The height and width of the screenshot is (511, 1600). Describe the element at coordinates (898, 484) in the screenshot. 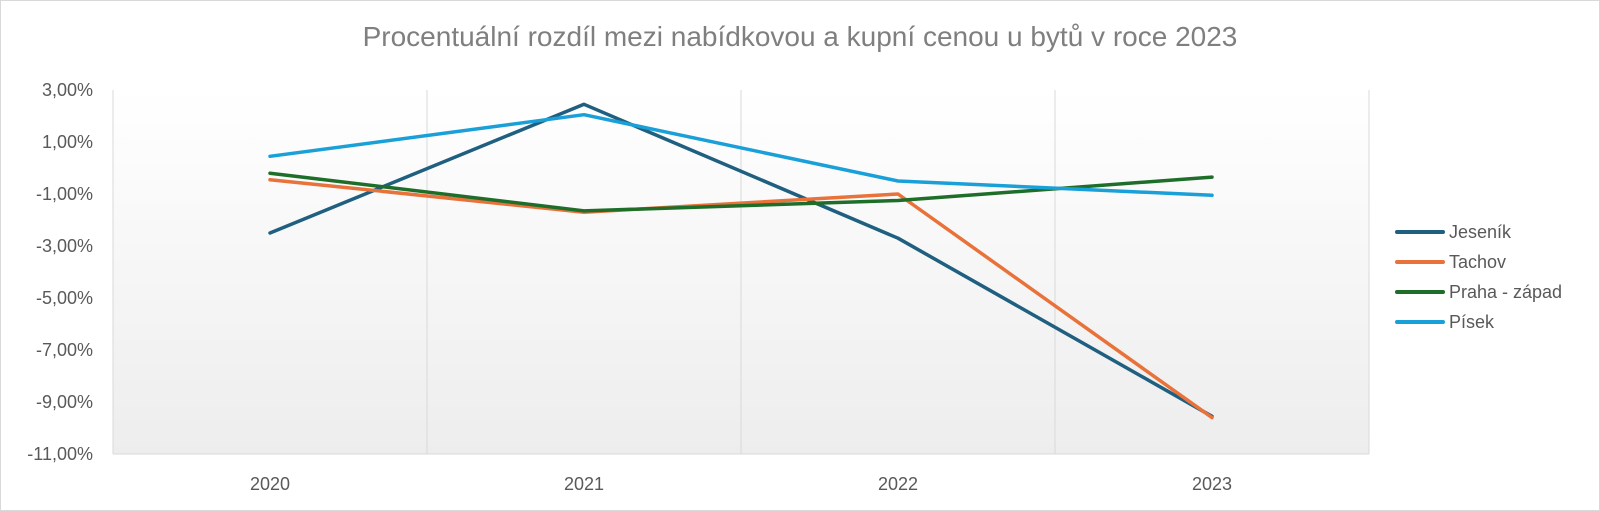

I see `x-tick-label: 2022` at that location.